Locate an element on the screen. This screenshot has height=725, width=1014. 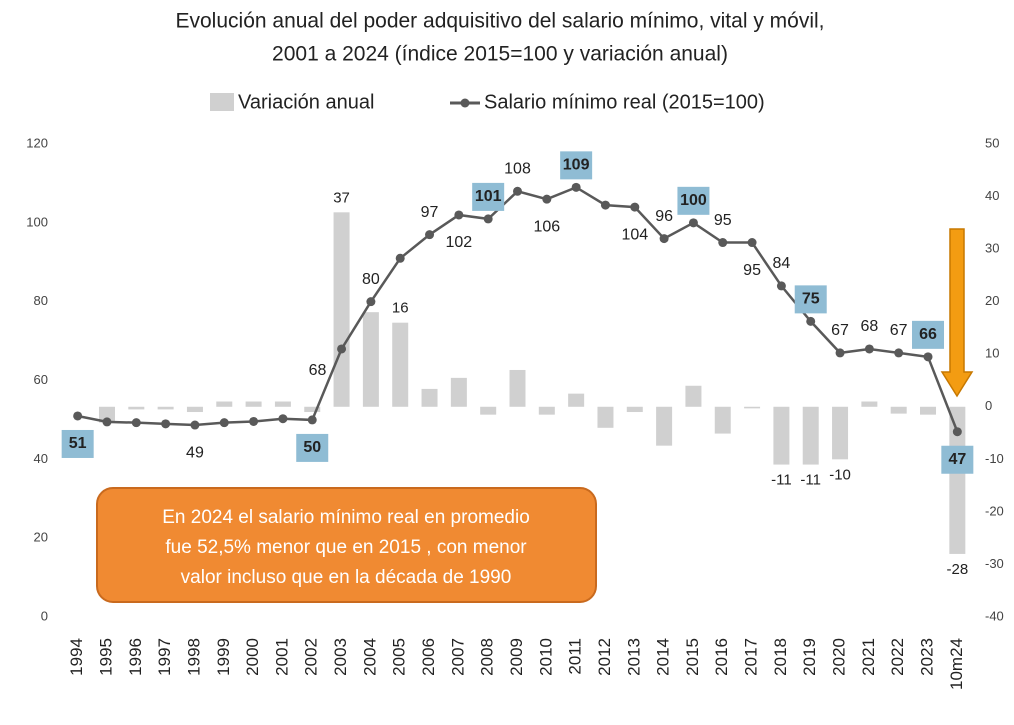
line-value-label: 68 is located at coordinates (869, 326).